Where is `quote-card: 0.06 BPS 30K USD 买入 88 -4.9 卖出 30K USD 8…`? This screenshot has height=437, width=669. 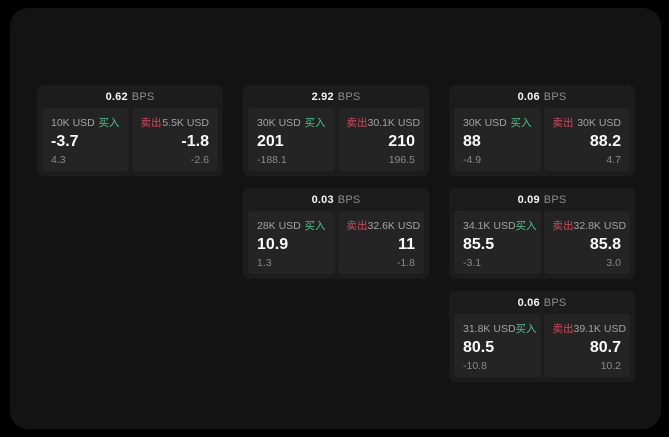 quote-card: 0.06 BPS 30K USD 买入 88 -4.9 卖出 30K USD 8… is located at coordinates (542, 130).